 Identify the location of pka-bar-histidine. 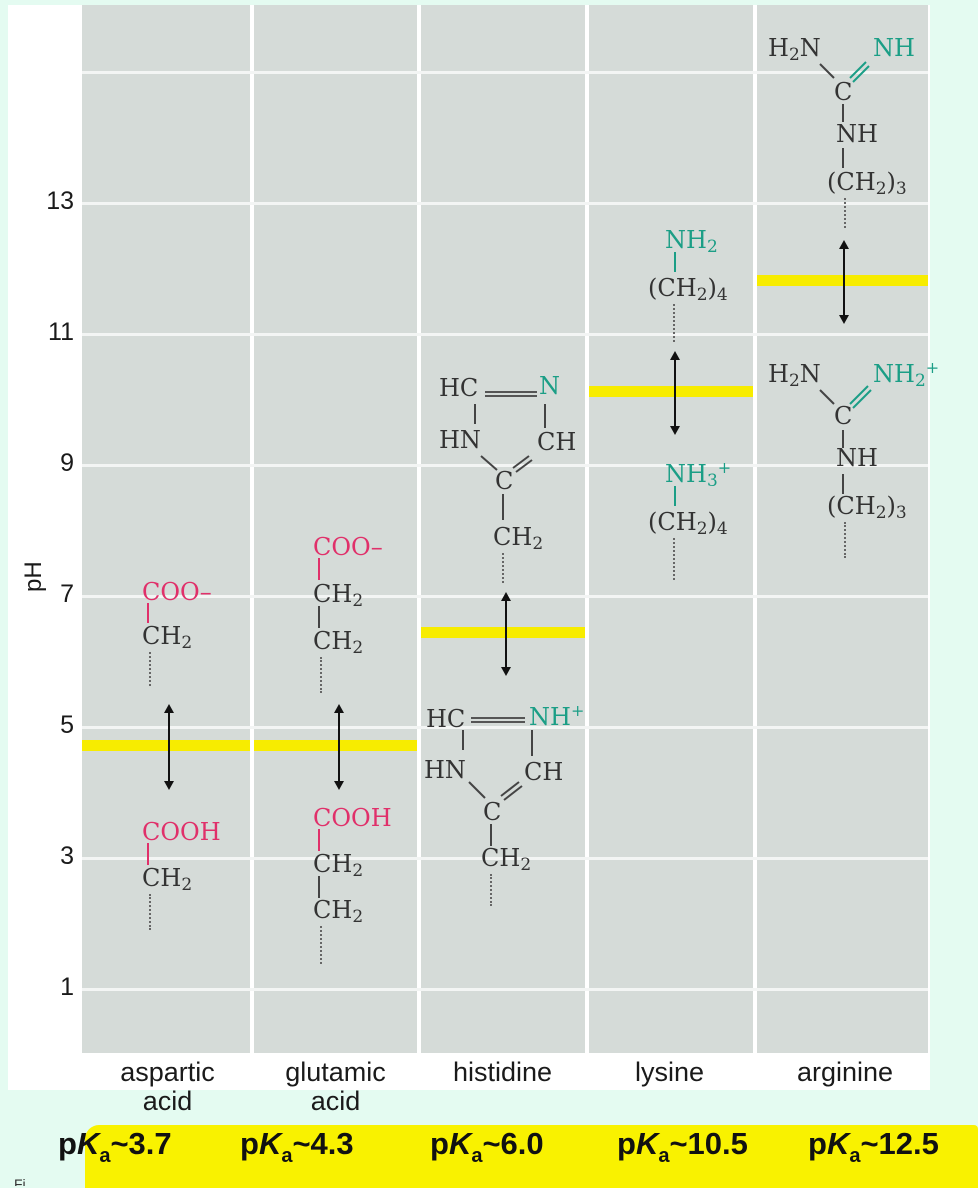
(503, 632).